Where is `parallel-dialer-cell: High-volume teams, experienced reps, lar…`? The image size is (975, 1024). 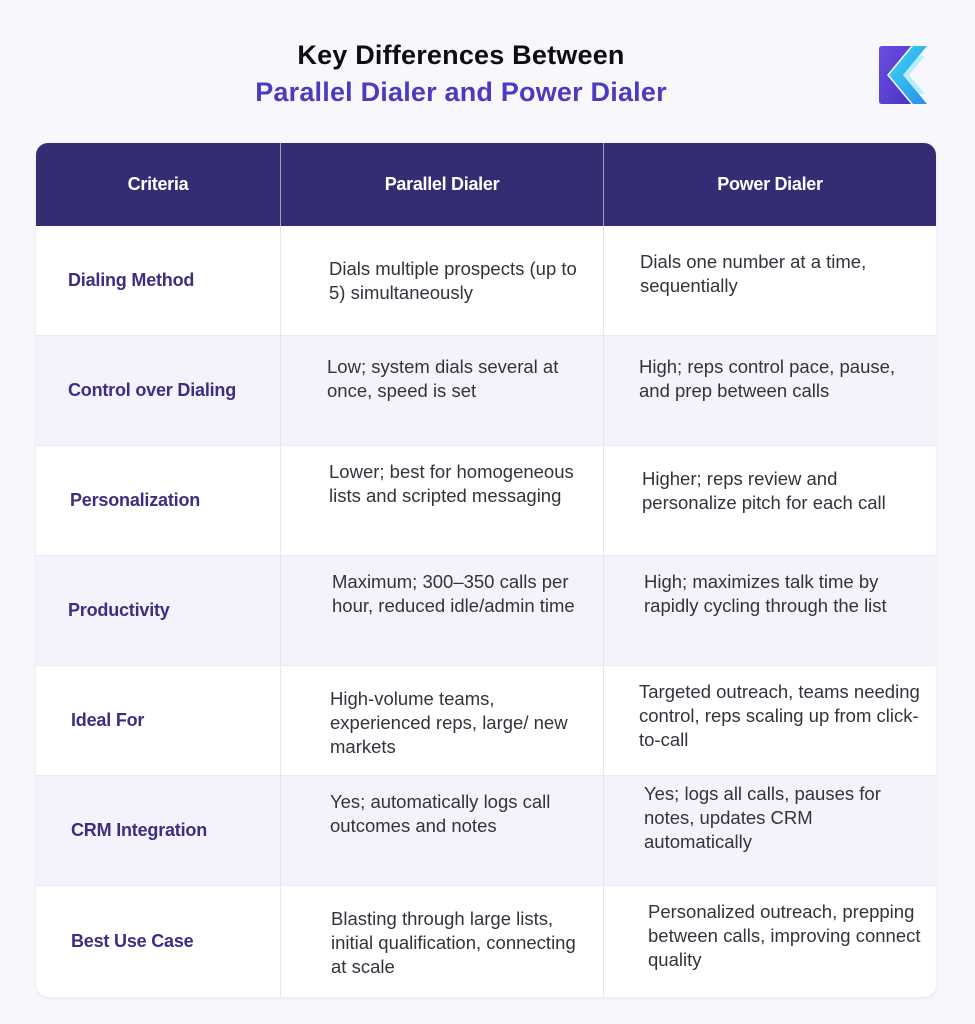
parallel-dialer-cell: High-volume teams, experienced reps, lar… is located at coordinates (442, 720).